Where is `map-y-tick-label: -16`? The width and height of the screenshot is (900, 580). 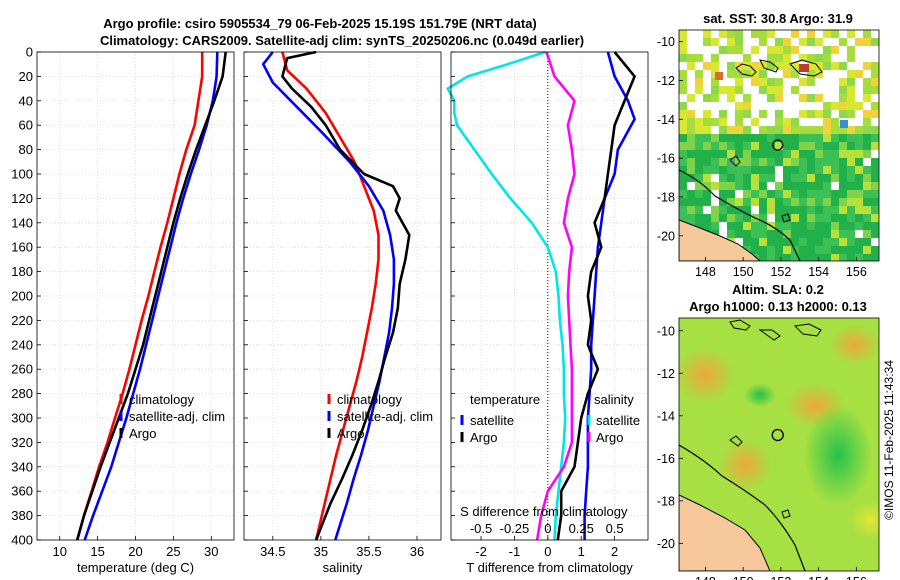 map-y-tick-label: -16 is located at coordinates (666, 159).